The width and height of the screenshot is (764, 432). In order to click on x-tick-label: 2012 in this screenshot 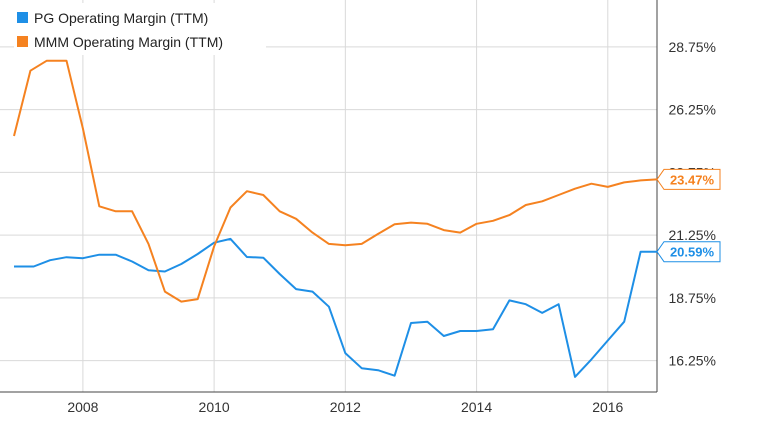, I will do `click(345, 407)`.